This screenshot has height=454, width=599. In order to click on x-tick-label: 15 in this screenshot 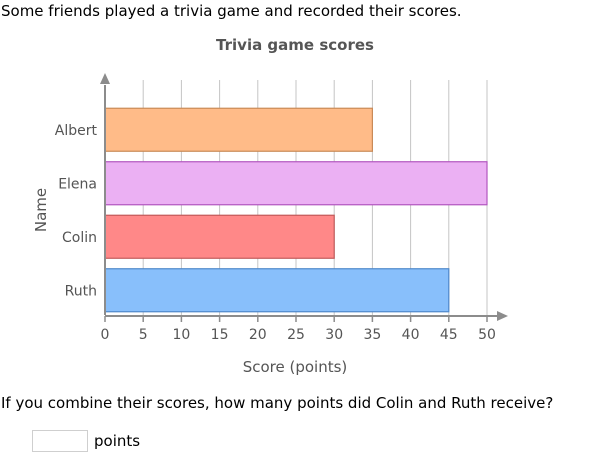, I will do `click(220, 335)`.